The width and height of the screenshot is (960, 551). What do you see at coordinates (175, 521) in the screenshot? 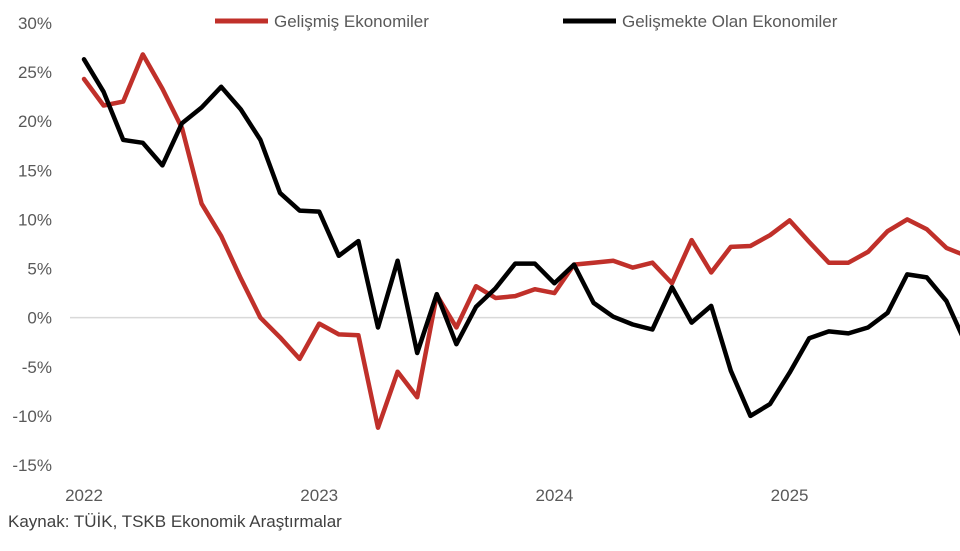
I see `source-note: Kaynak: TÜİK, TSKB Ekonomik Araştırmalar` at bounding box center [175, 521].